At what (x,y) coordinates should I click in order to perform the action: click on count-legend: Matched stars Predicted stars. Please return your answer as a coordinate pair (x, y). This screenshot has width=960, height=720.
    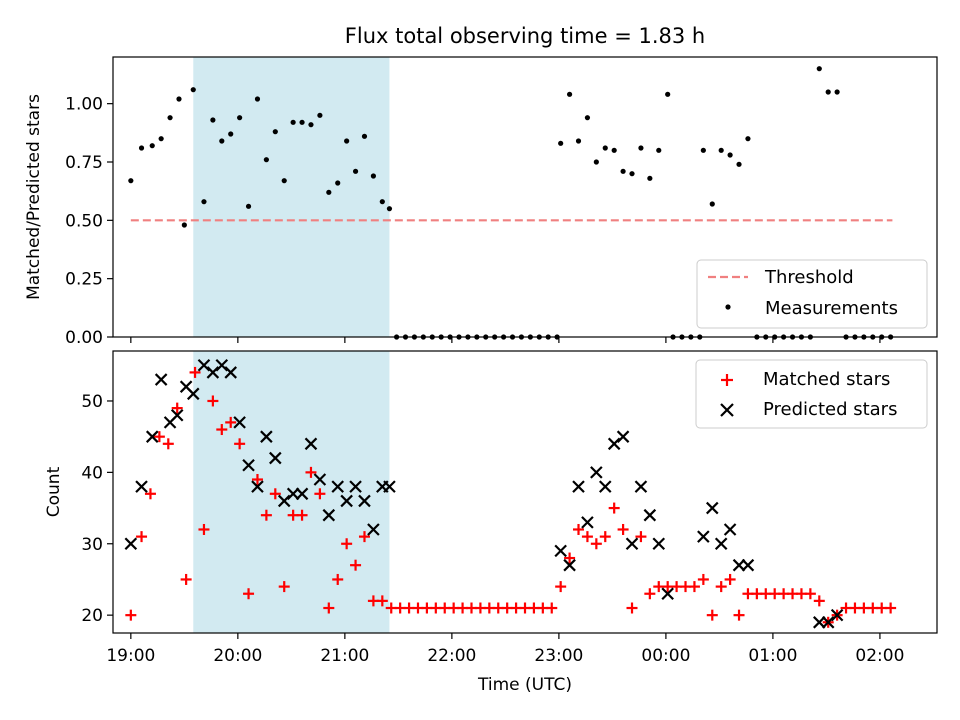
    Looking at the image, I should click on (811, 394).